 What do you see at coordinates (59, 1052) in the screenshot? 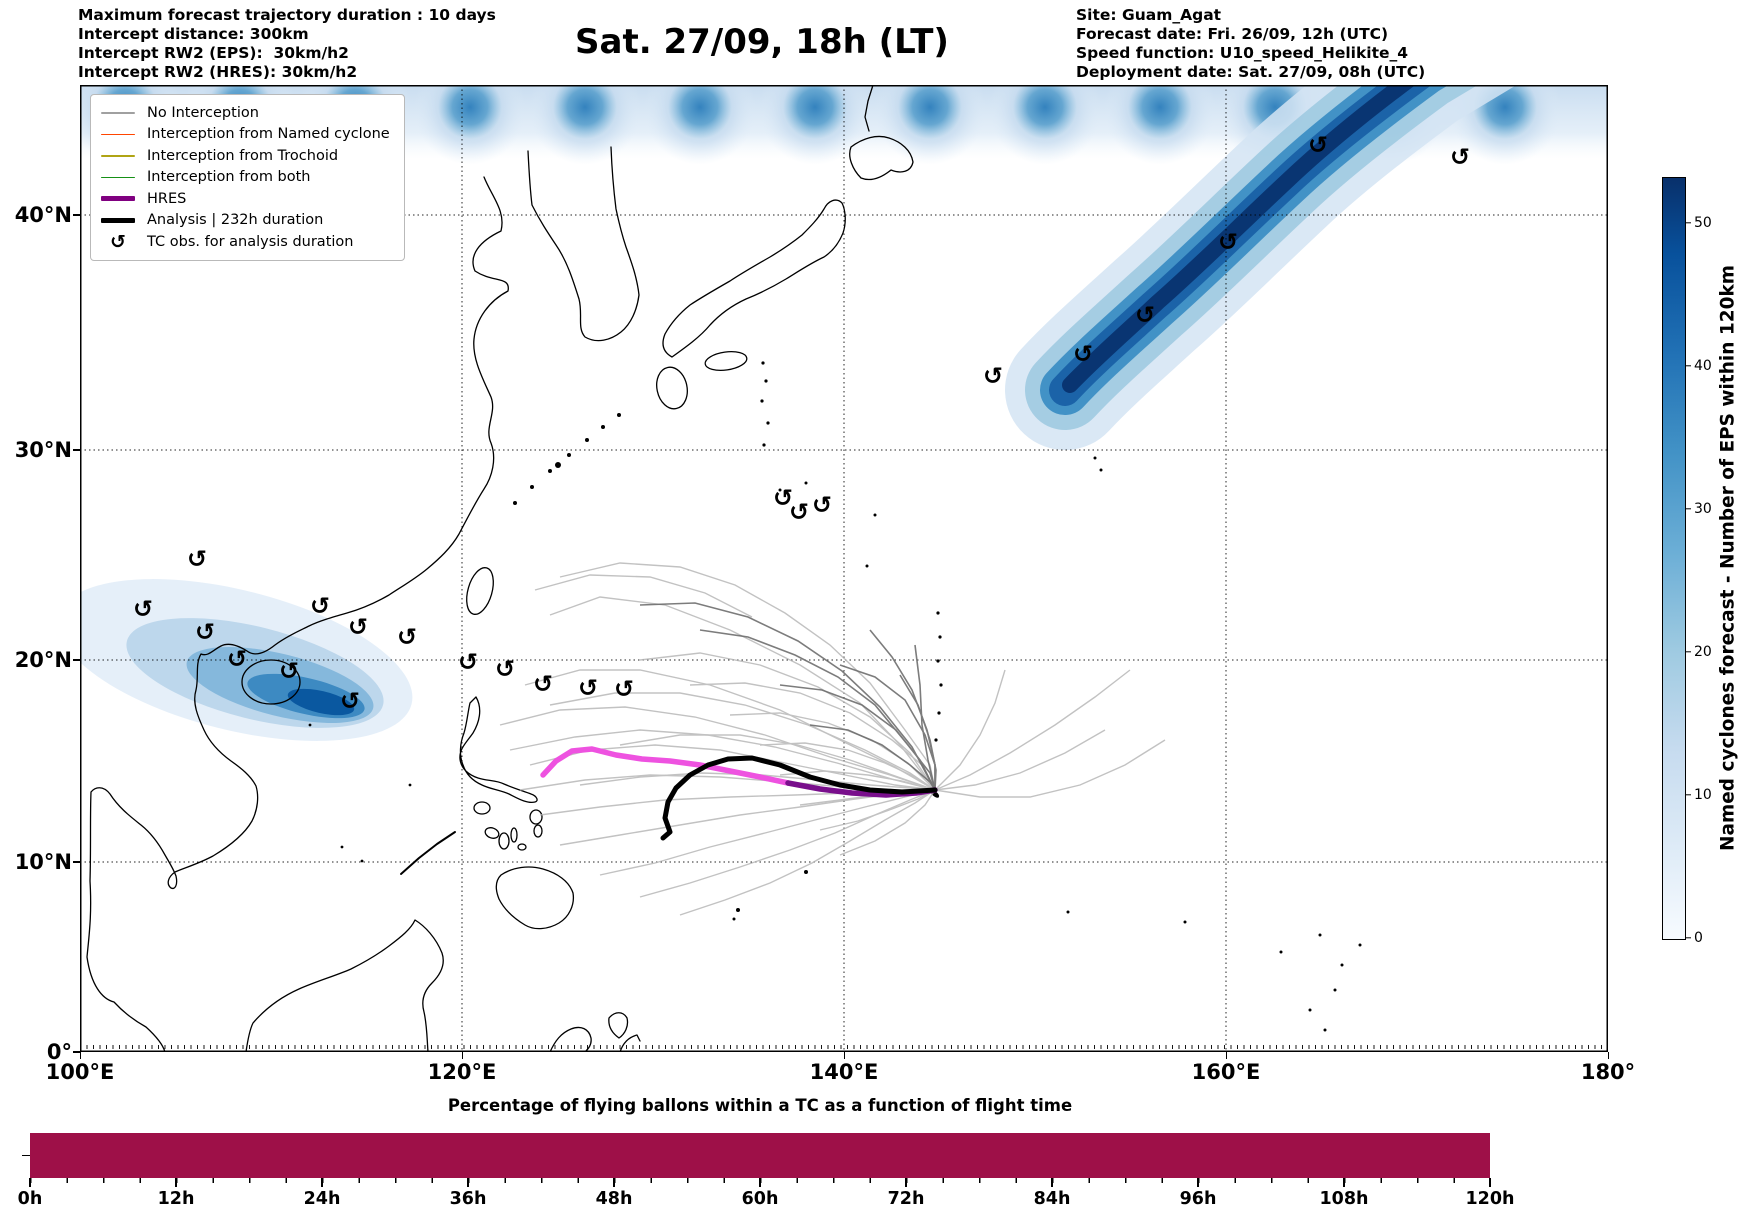
I see `lat-tick-label: 0°` at bounding box center [59, 1052].